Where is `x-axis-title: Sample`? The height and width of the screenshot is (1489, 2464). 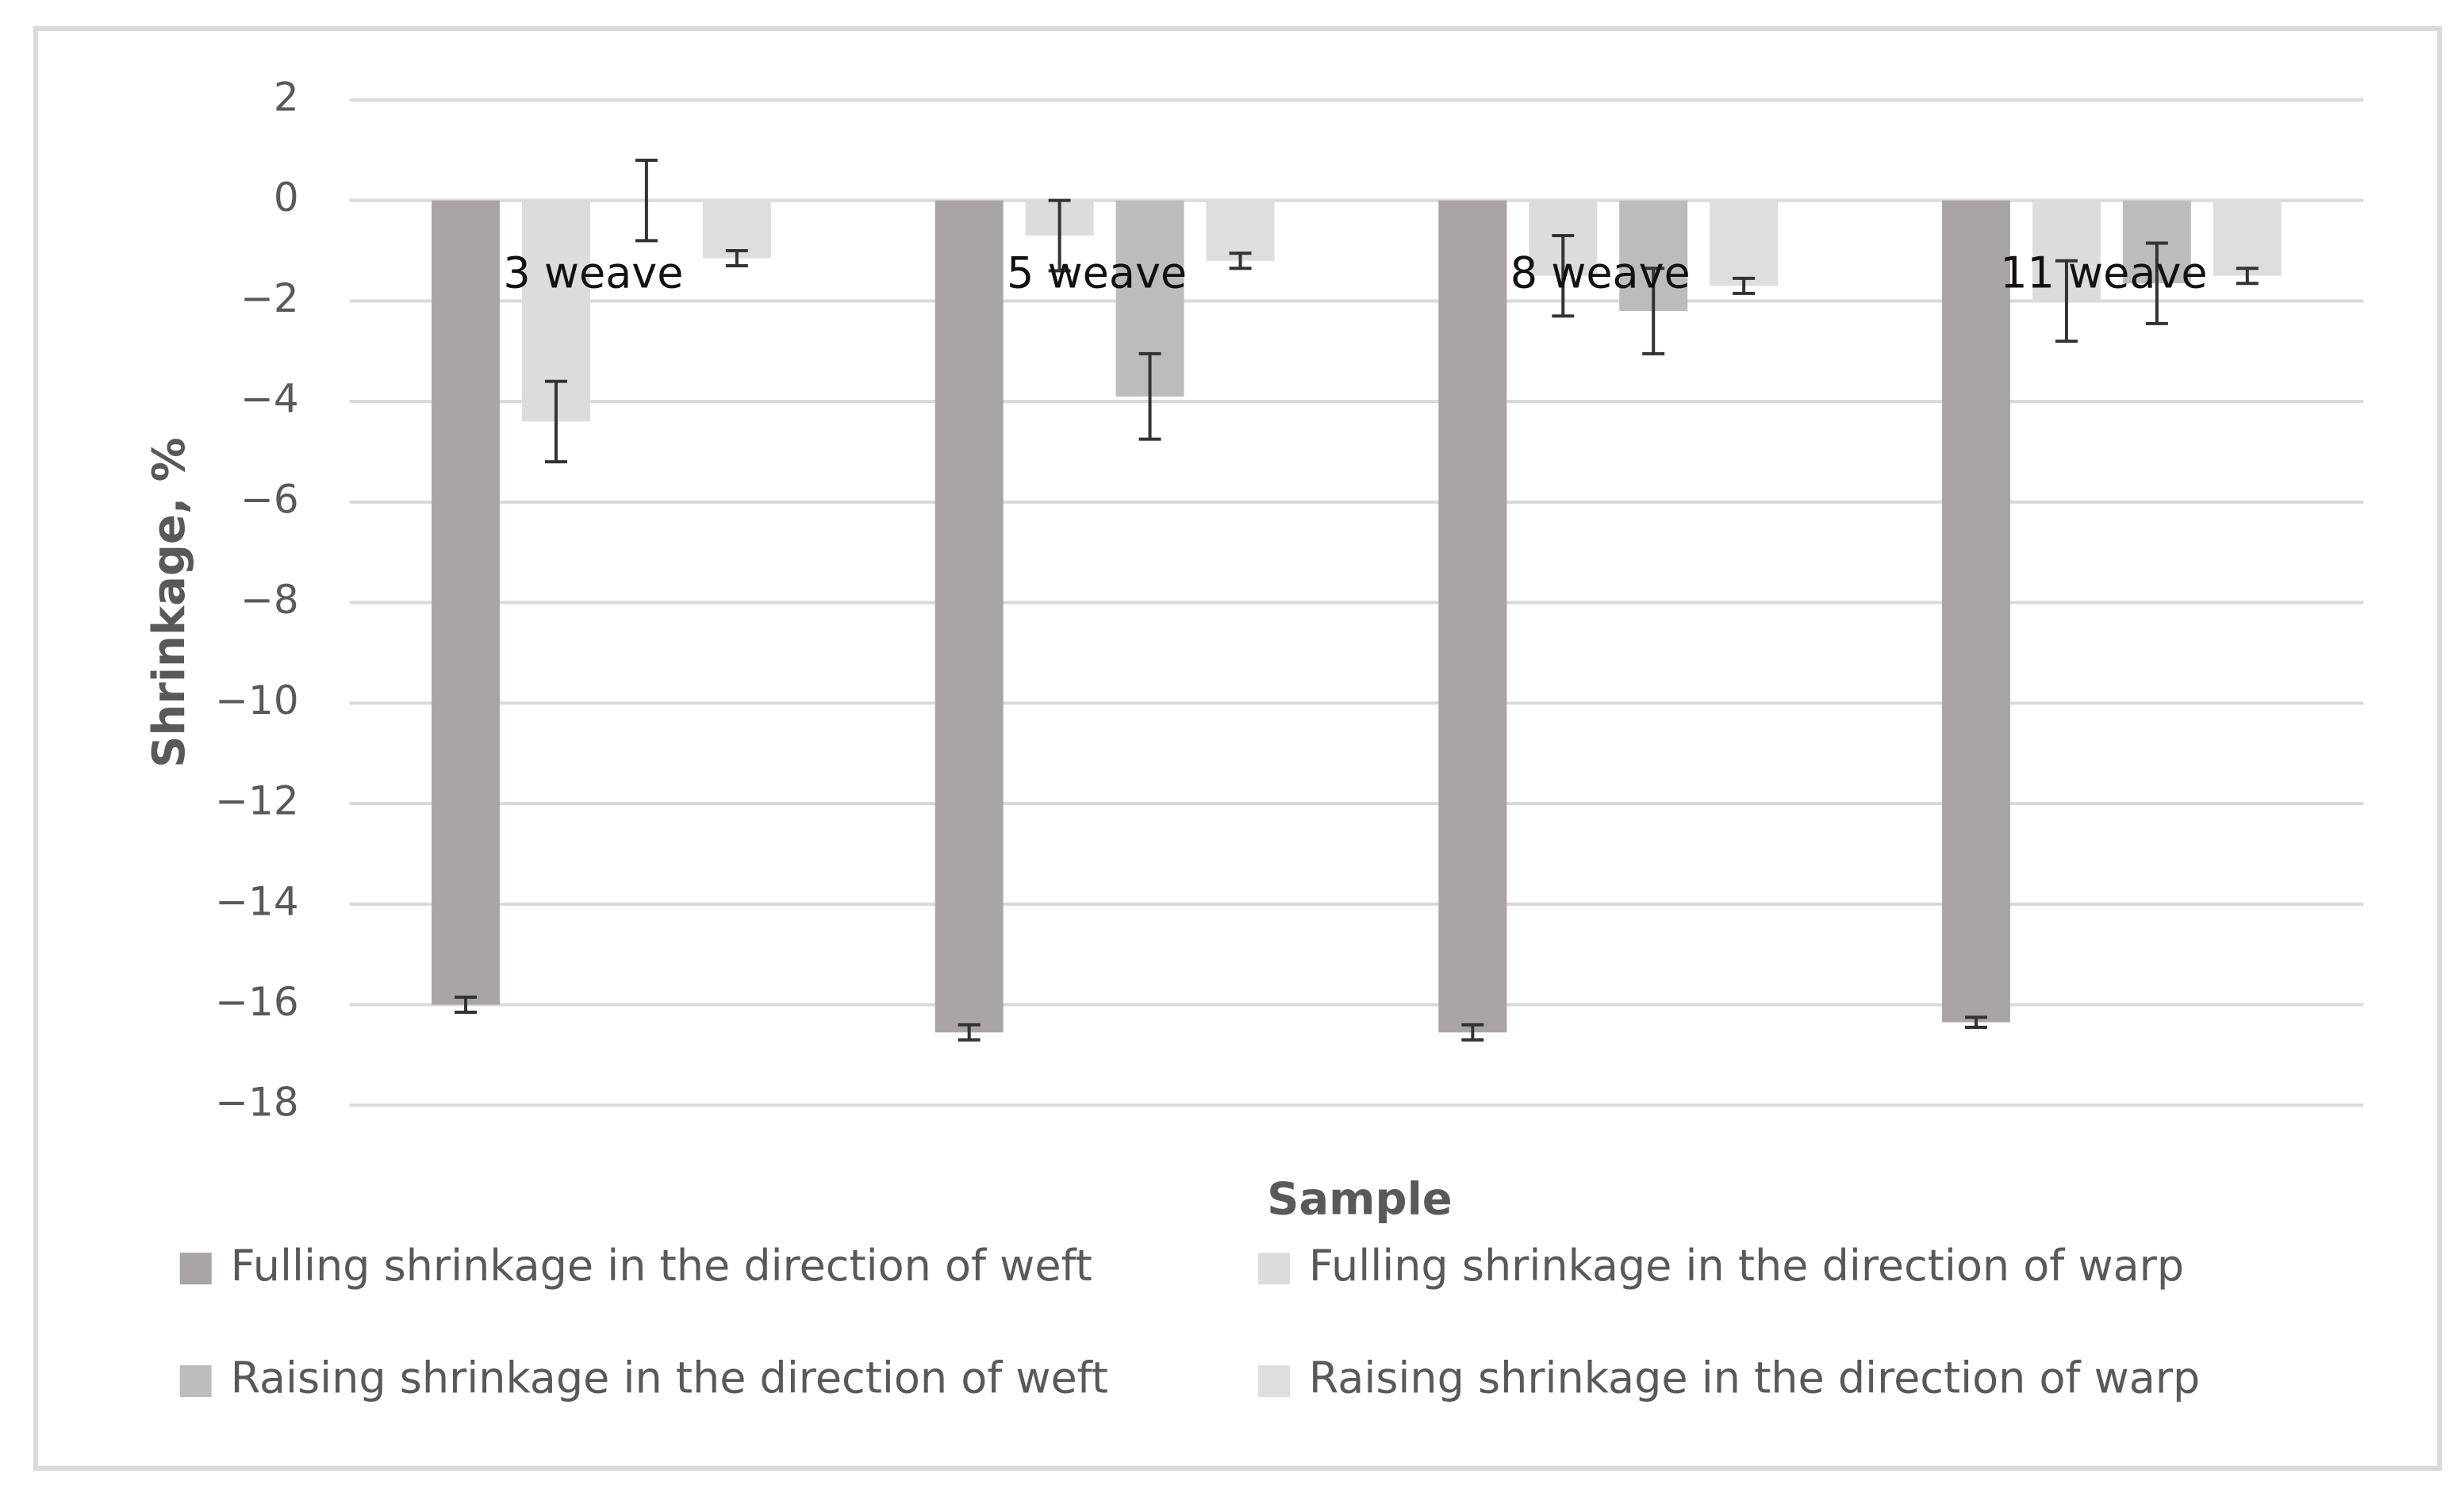 x-axis-title: Sample is located at coordinates (1360, 1199).